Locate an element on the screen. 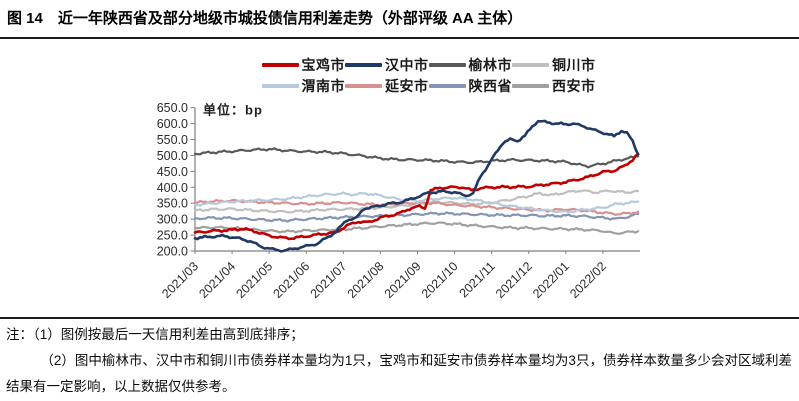 Image resolution: width=799 pixels, height=401 pixels. figure-title-text: 近一年陕西省及部分地级市城投债信用利差走势（外部评级 AA 主体） is located at coordinates (290, 18).